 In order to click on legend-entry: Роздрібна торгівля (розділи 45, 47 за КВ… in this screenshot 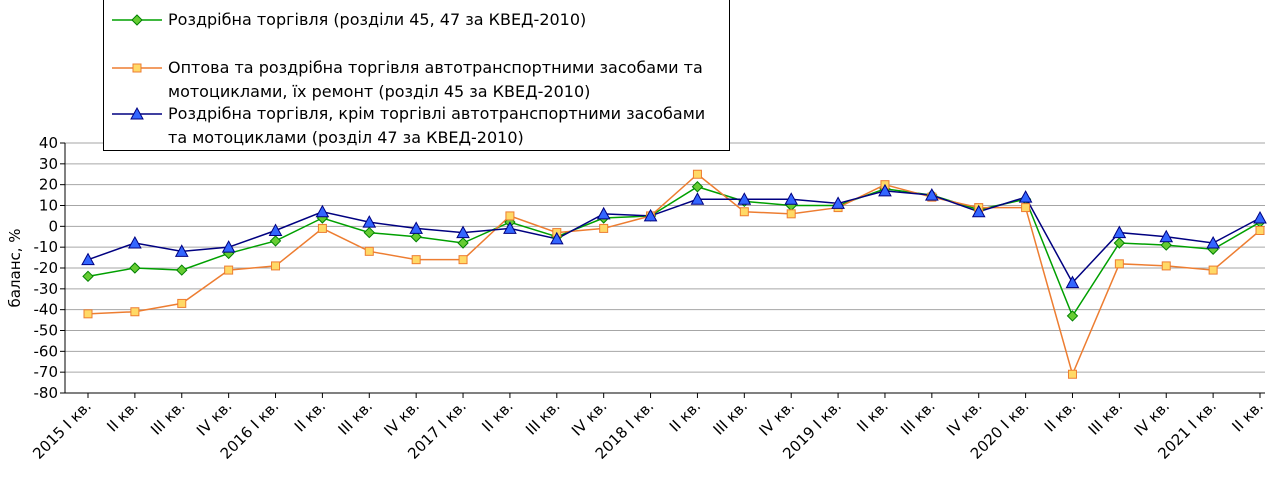, I will do `click(420, 20)`.